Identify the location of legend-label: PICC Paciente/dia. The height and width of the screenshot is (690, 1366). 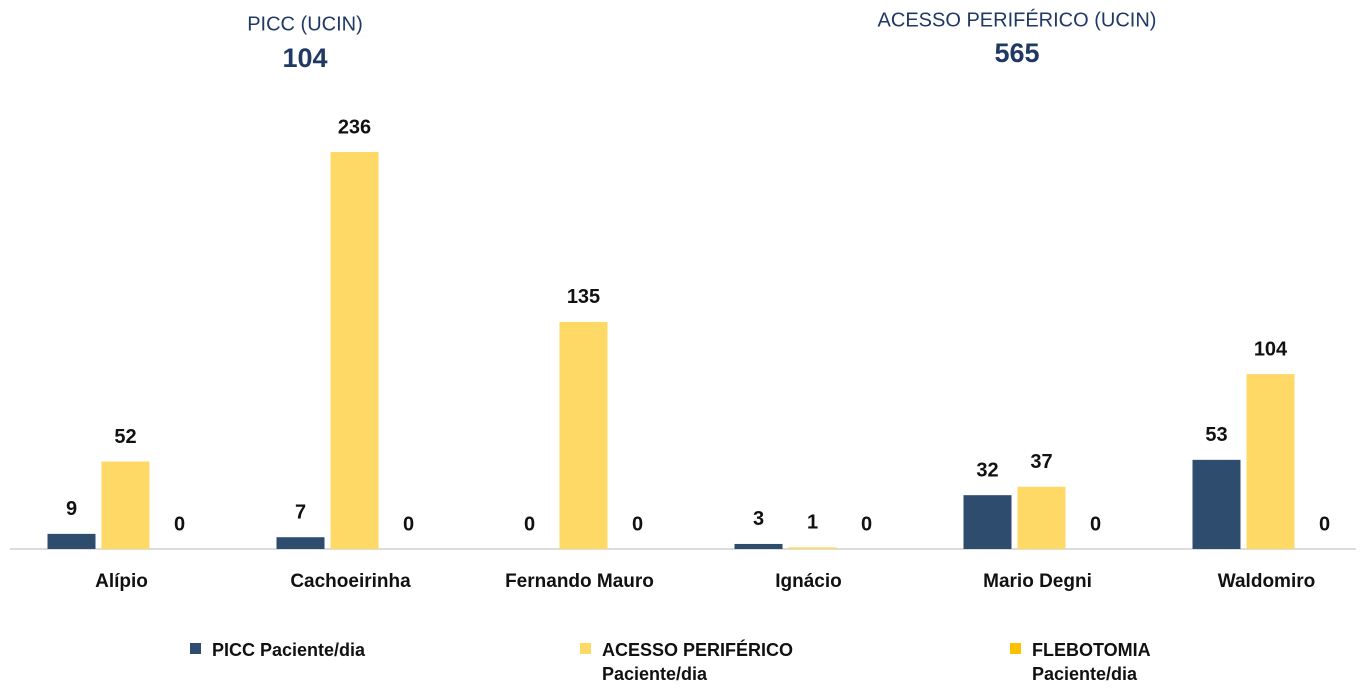
(289, 650).